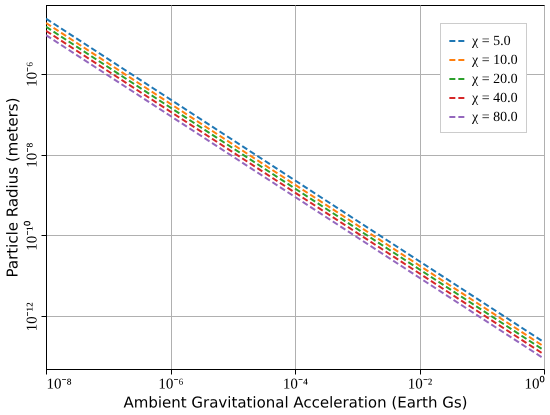 The image size is (550, 415). Describe the element at coordinates (494, 60) in the screenshot. I see `legend-label: χ = 10.0` at that location.